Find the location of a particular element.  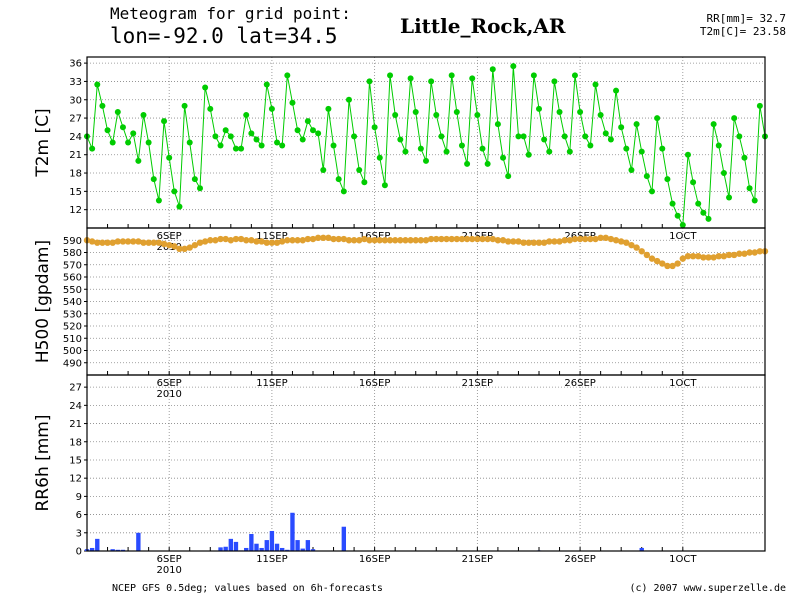

rr6h-xtick-label: 11SEP is located at coordinates (271, 559).